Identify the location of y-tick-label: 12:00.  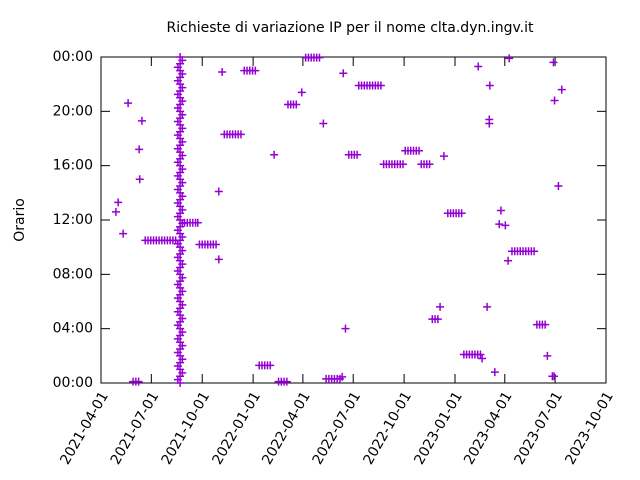
(73, 220).